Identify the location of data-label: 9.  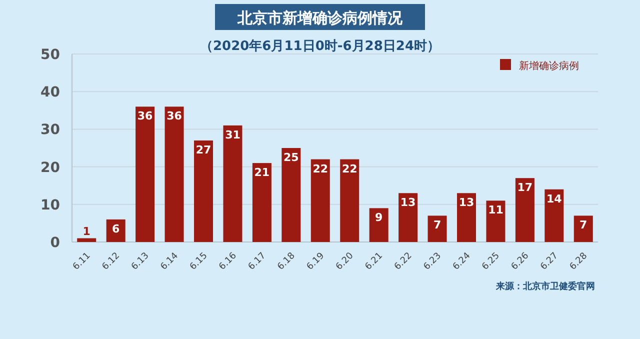
(379, 217).